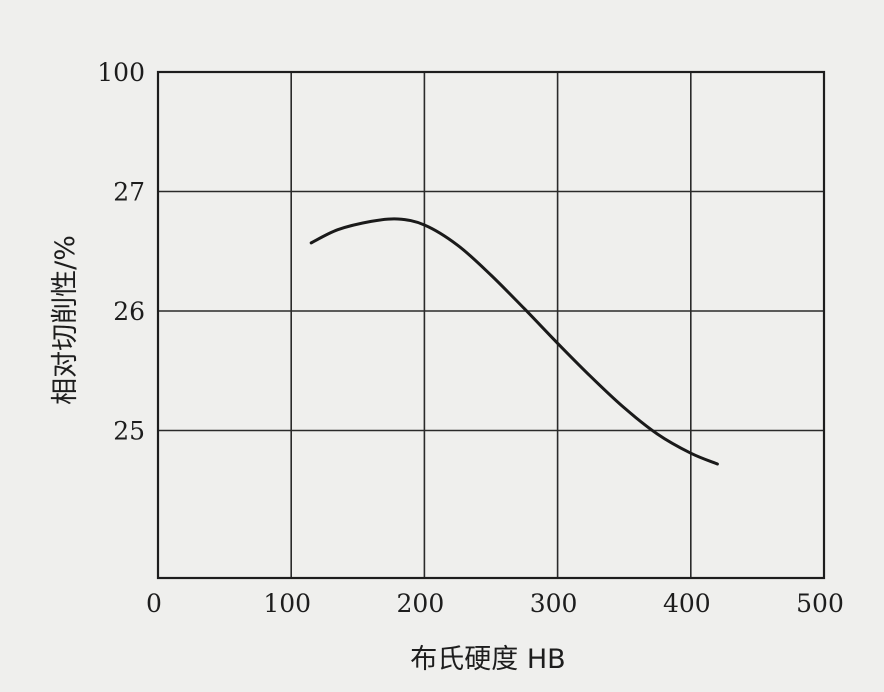 The height and width of the screenshot is (692, 884). Describe the element at coordinates (495, 603) in the screenshot. I see `x-tick-labels: 0 100 200 300 400 500` at that location.